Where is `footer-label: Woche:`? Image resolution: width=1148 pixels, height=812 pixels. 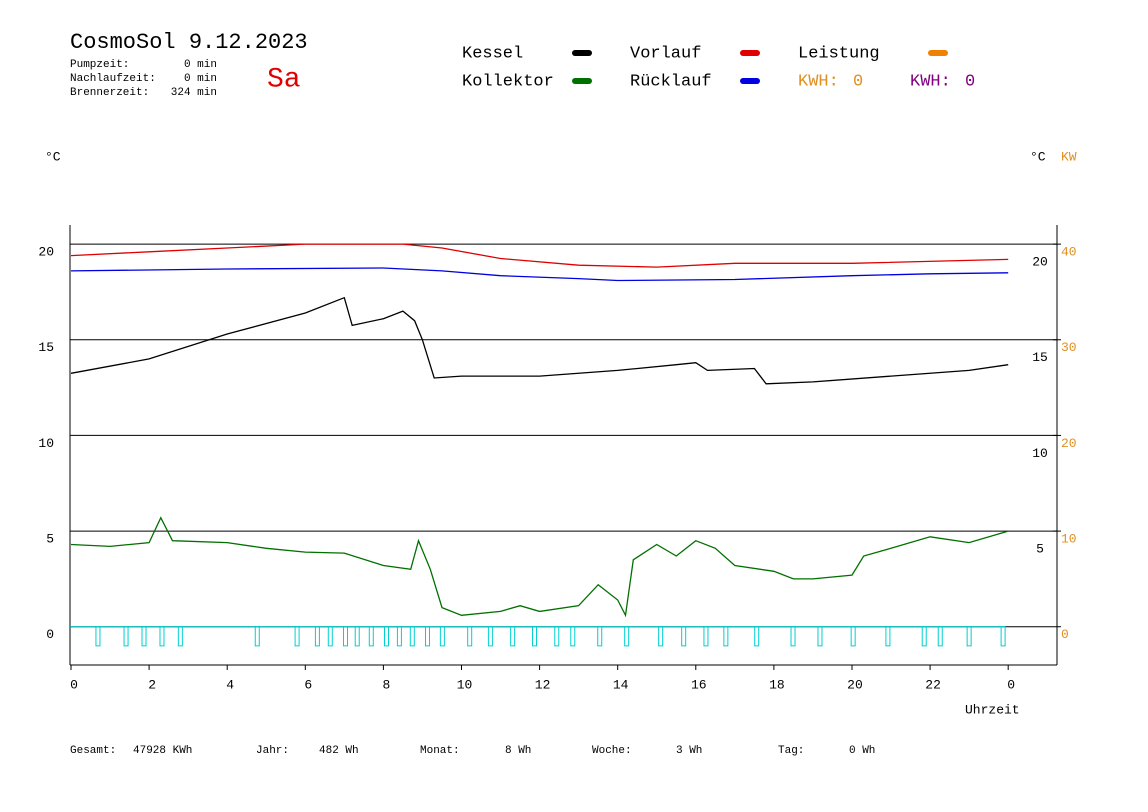 footer-label: Woche: is located at coordinates (612, 751).